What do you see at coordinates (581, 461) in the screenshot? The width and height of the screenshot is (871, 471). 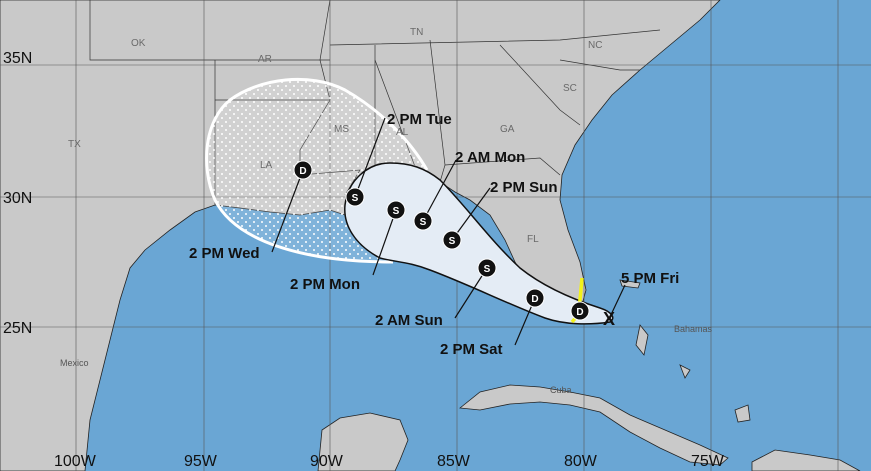 I see `lon-label: 80W` at bounding box center [581, 461].